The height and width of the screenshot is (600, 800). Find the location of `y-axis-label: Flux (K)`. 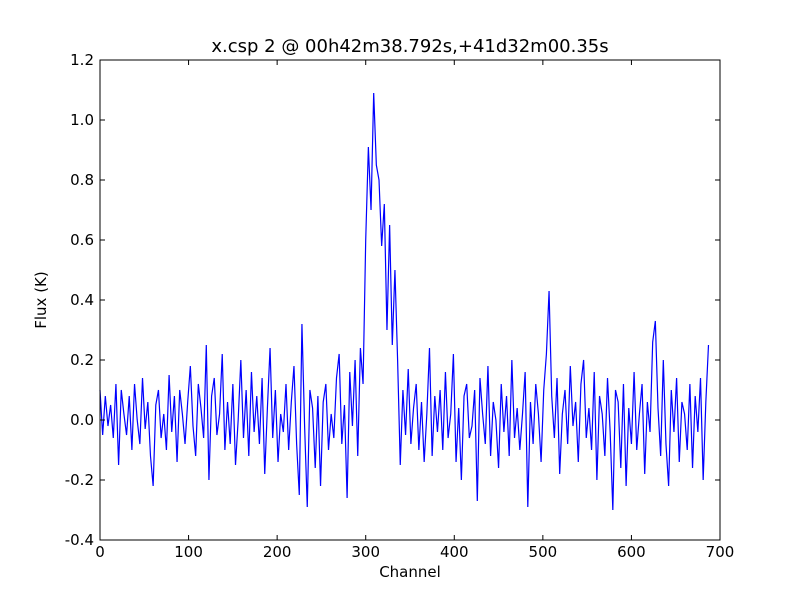

y-axis-label: Flux (K) is located at coordinates (41, 300).